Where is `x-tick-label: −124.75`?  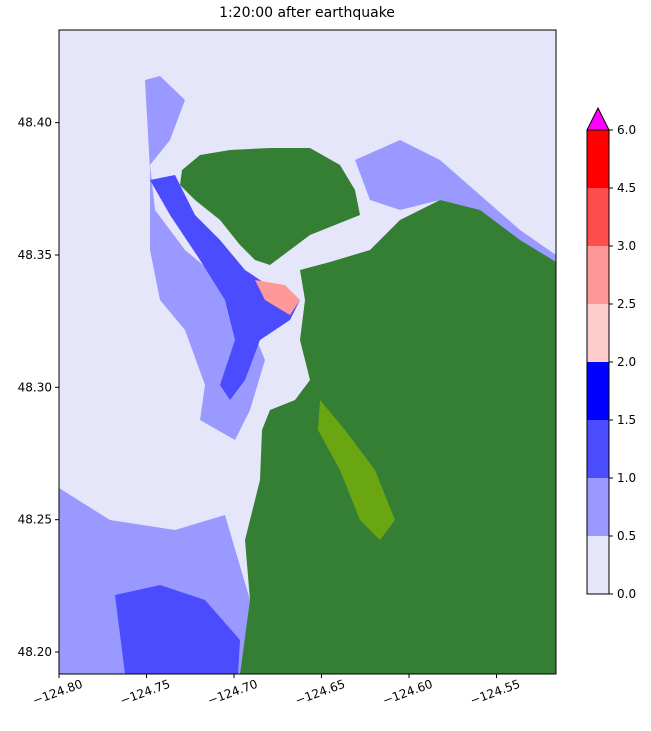
x-tick-label: −124.75 is located at coordinates (145, 692).